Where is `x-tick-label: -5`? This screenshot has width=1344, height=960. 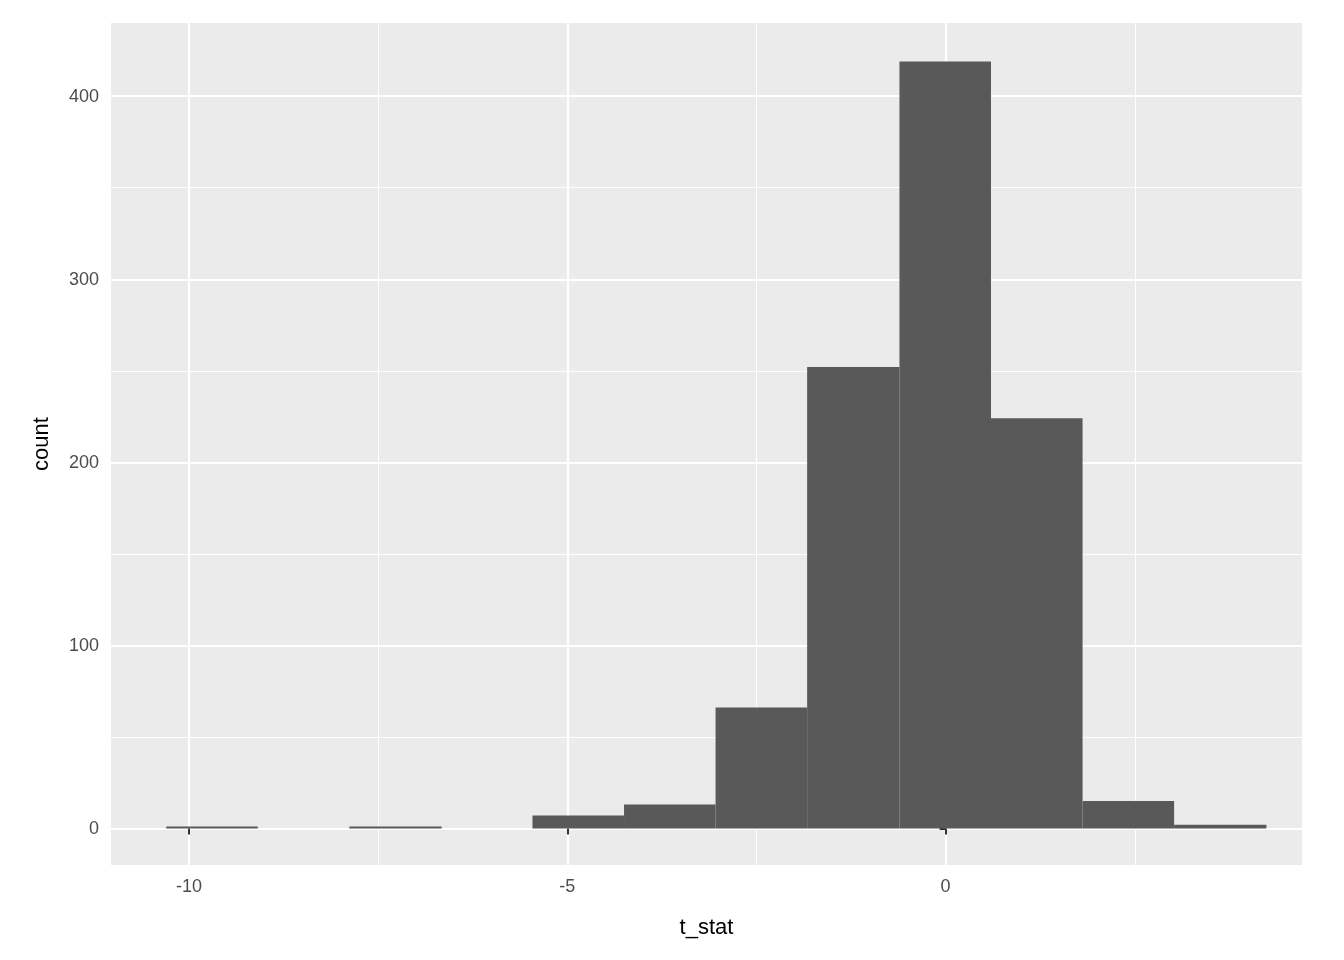 x-tick-label: -5 is located at coordinates (567, 886).